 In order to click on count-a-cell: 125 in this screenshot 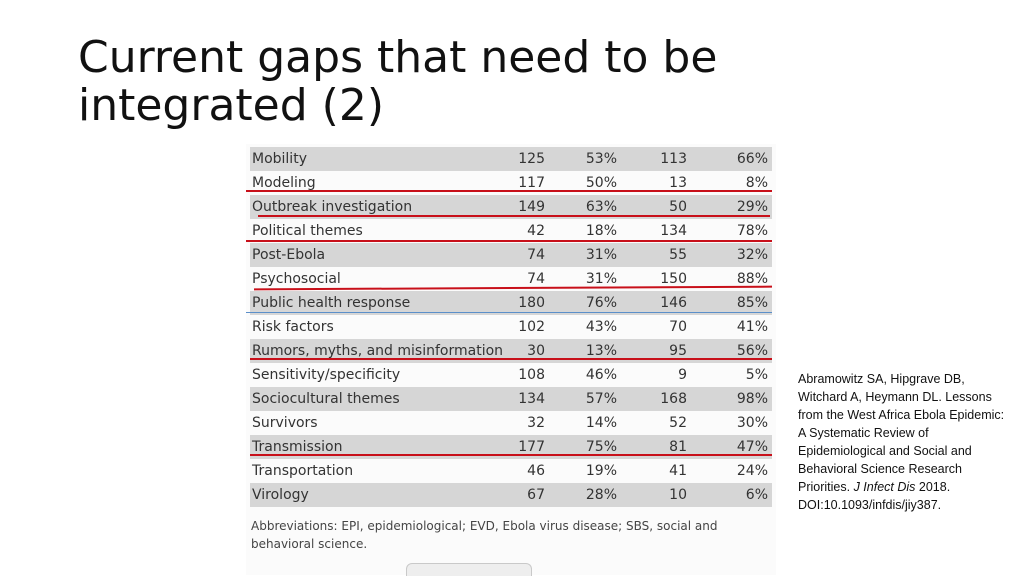, I will do `click(527, 159)`.